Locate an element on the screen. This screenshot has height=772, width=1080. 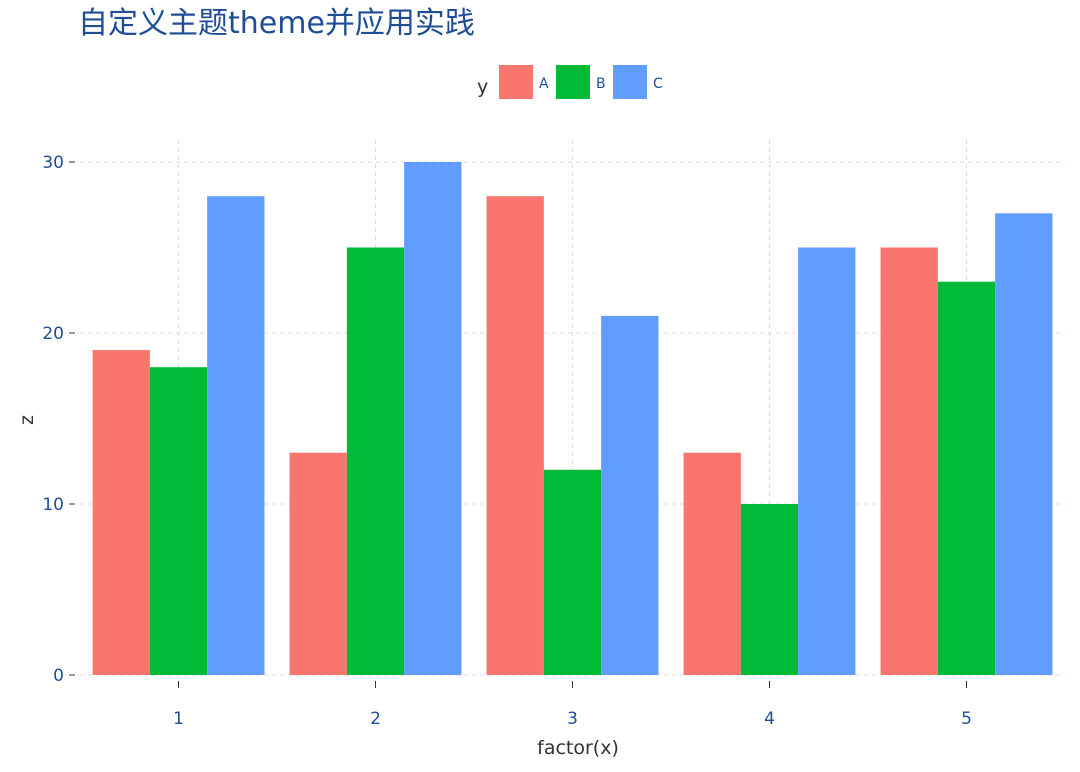
legend-title: y is located at coordinates (482, 87).